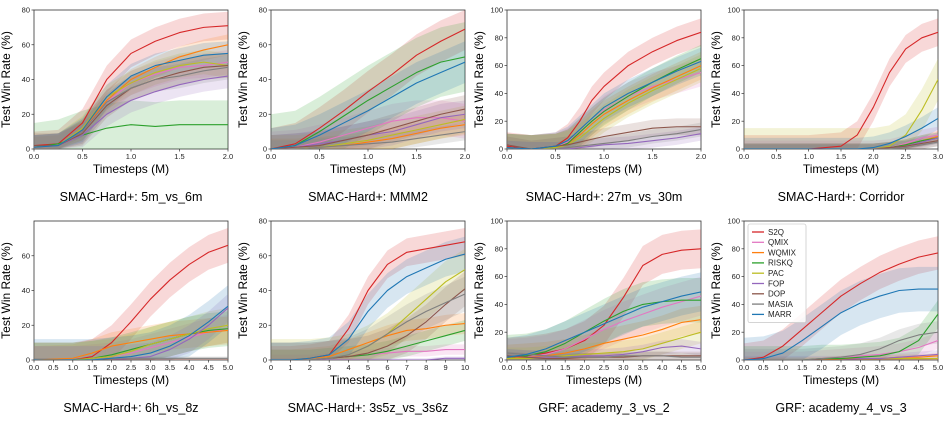 The height and width of the screenshot is (422, 946). What do you see at coordinates (406, 367) in the screenshot?
I see `x-tick-label: 7` at bounding box center [406, 367].